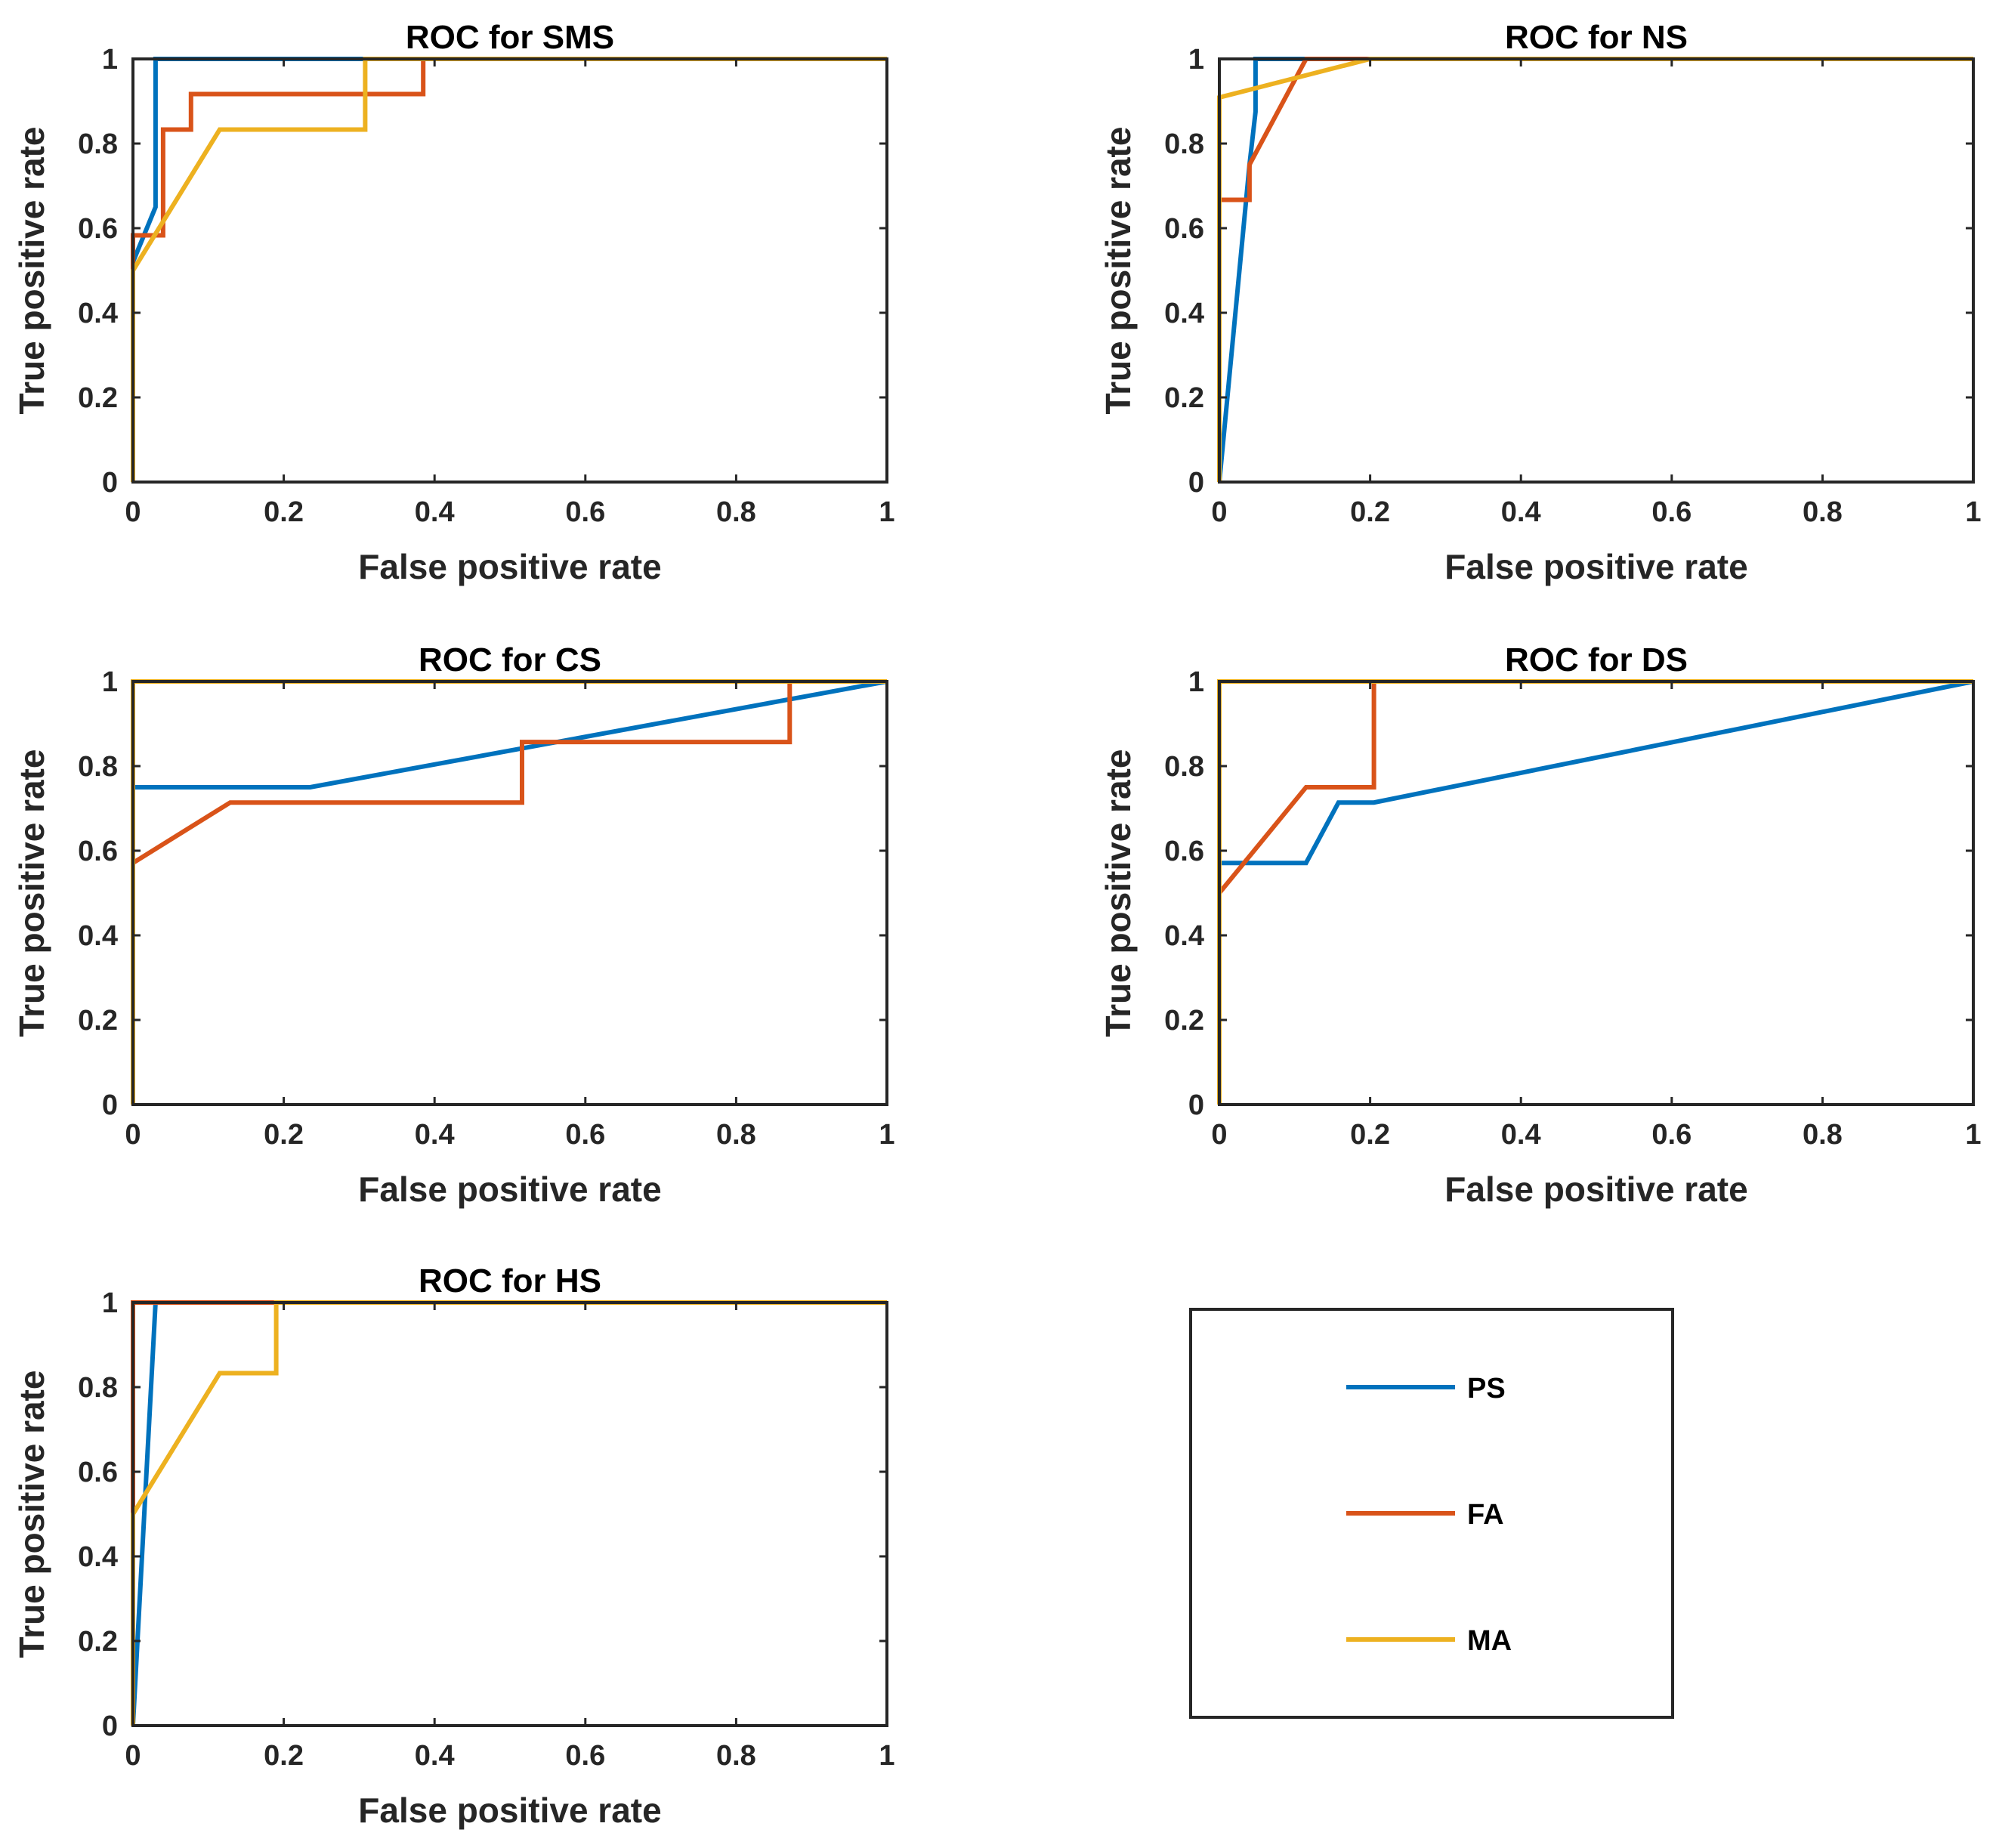 The width and height of the screenshot is (1999, 1848). I want to click on legend-entry-ma: MA, so click(1429, 1641).